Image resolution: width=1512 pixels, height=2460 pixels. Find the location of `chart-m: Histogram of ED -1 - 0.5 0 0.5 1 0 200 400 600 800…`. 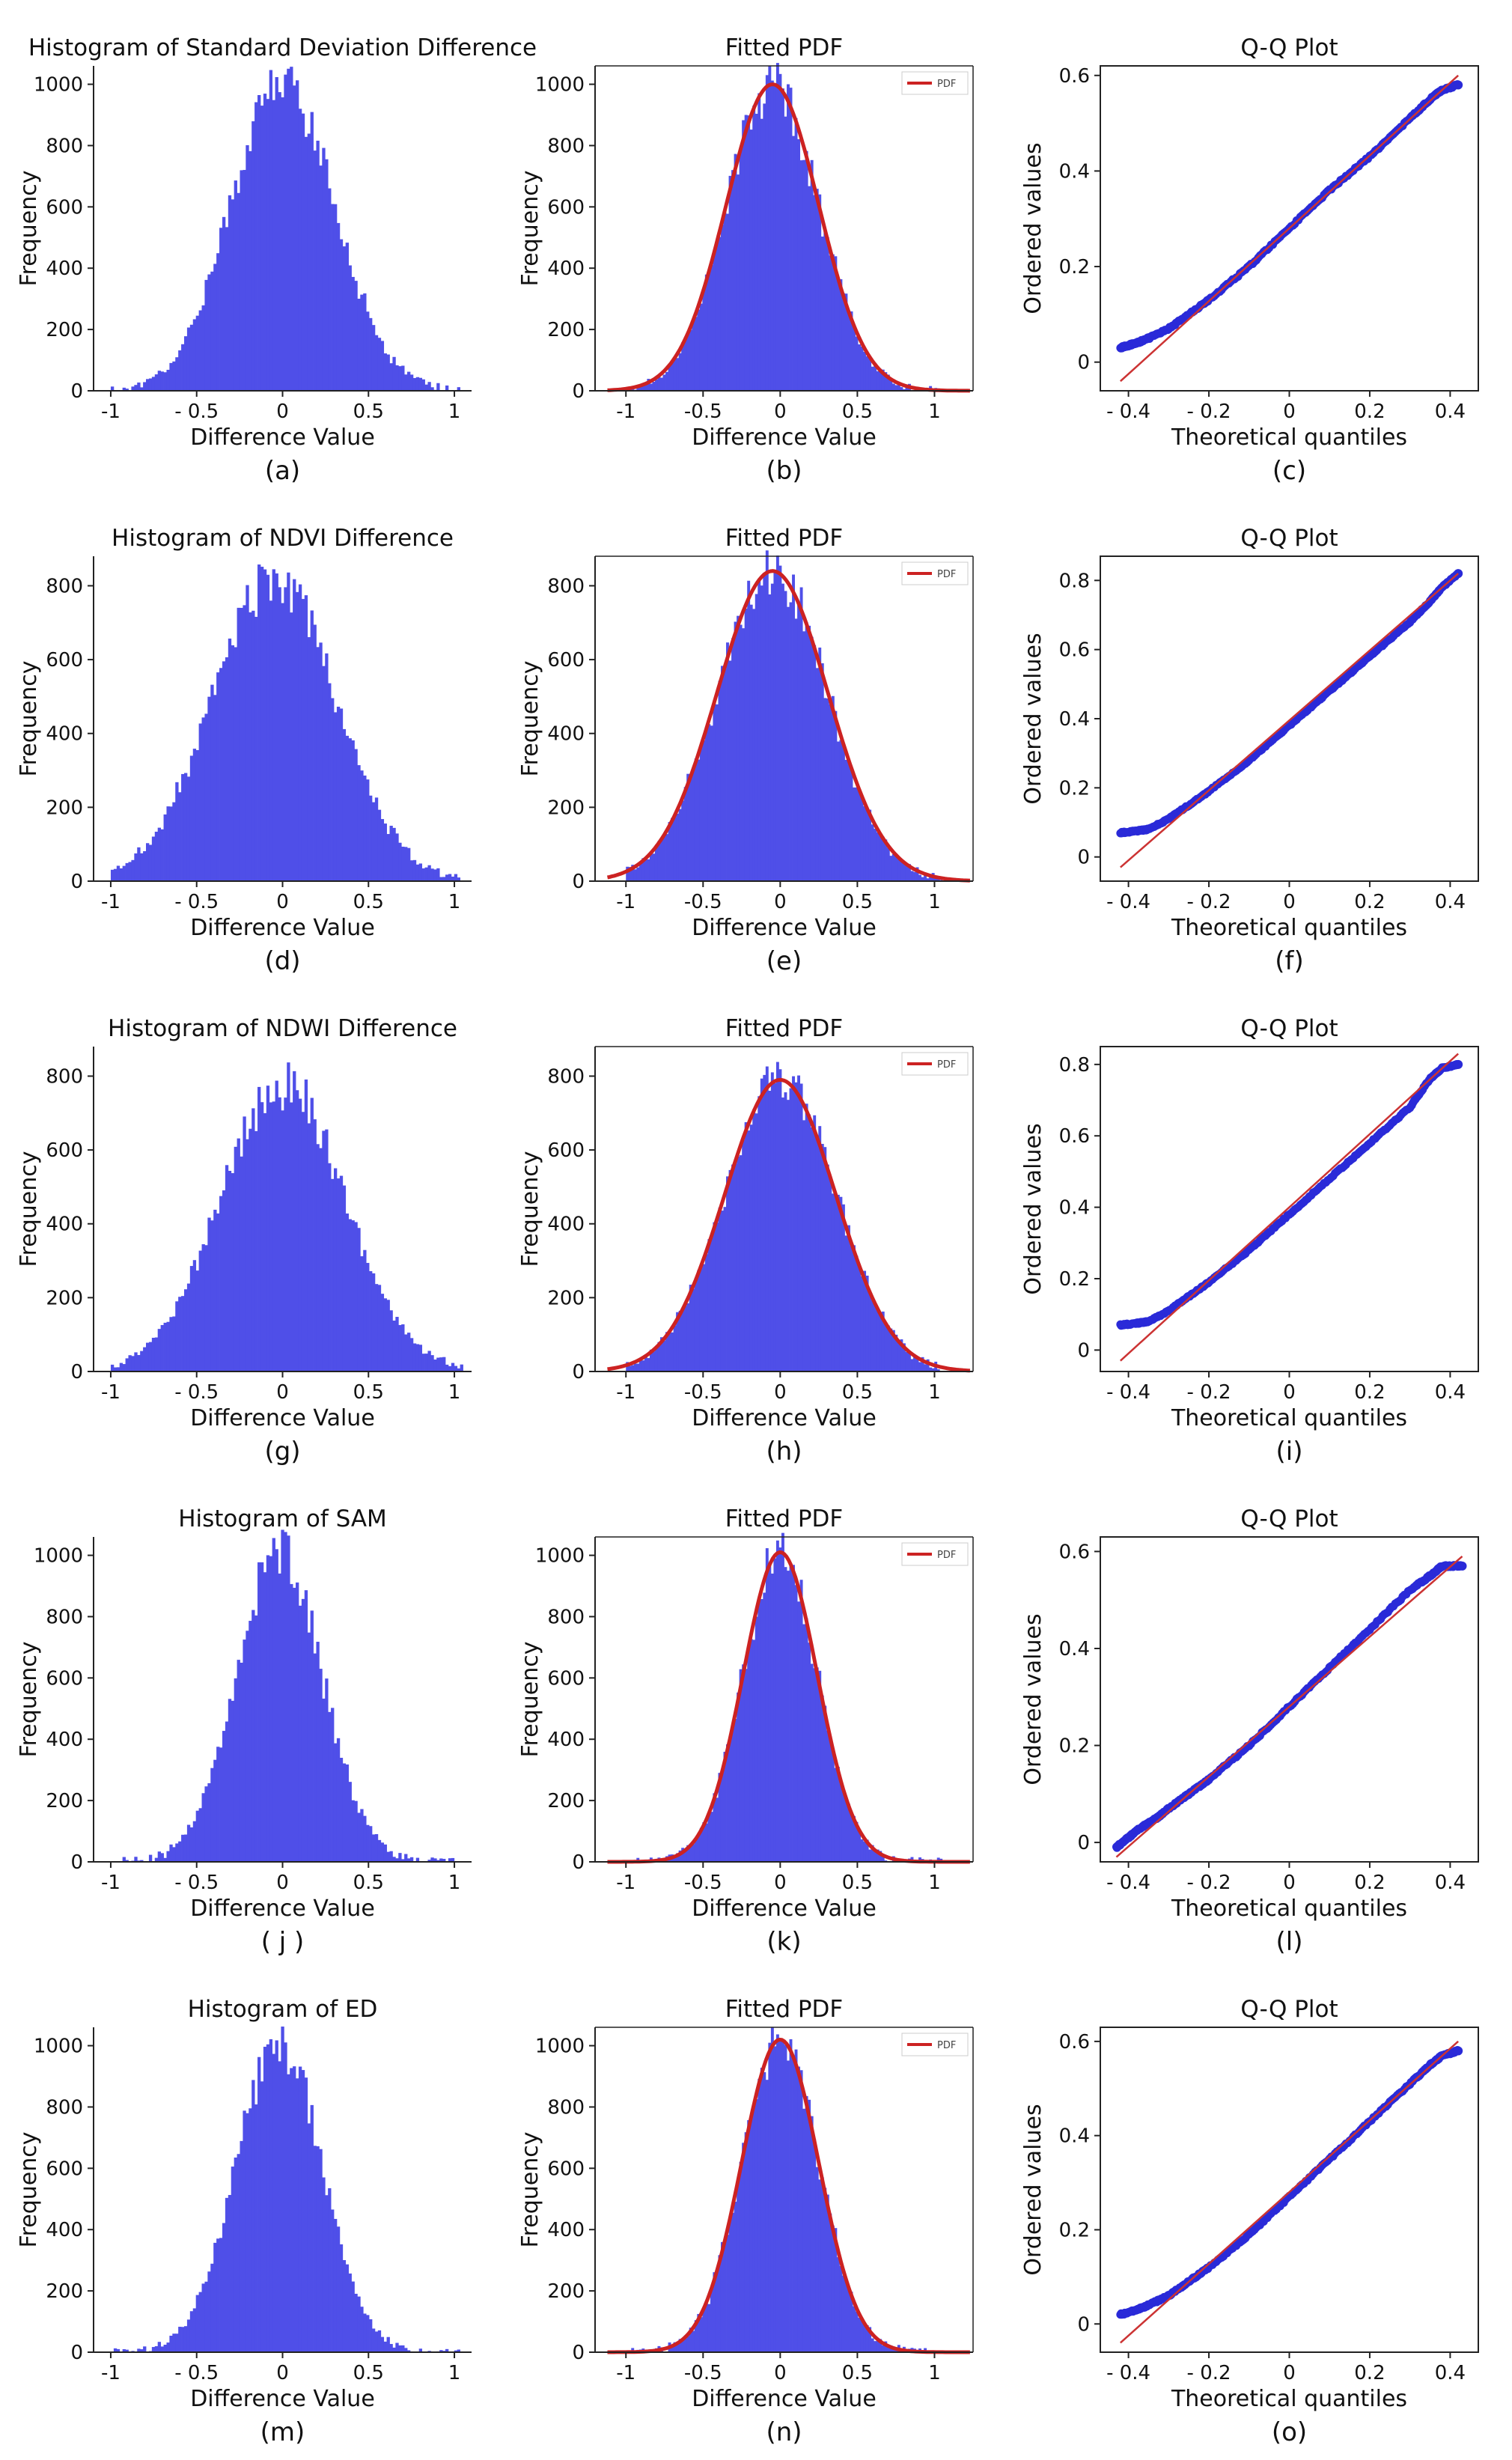

chart-m: Histogram of ED -1 - 0.5 0 0.5 1 0 200 400 600 800… is located at coordinates (244, 2221).